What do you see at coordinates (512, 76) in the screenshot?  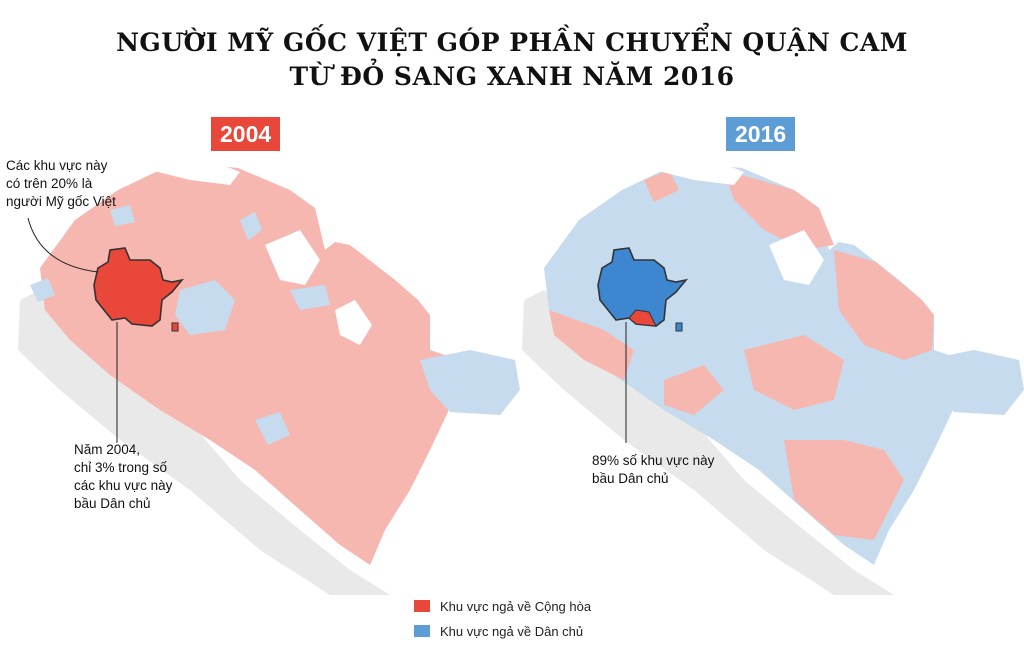 I see `headline-line-2: TỪ ĐỎ SANG XANH NĂM 2016` at bounding box center [512, 76].